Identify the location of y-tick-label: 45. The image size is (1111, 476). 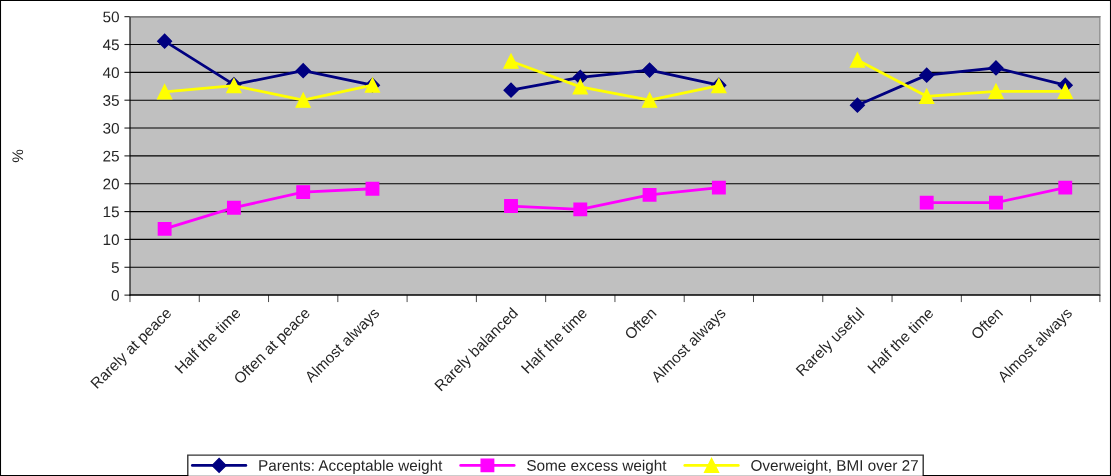
(110, 45).